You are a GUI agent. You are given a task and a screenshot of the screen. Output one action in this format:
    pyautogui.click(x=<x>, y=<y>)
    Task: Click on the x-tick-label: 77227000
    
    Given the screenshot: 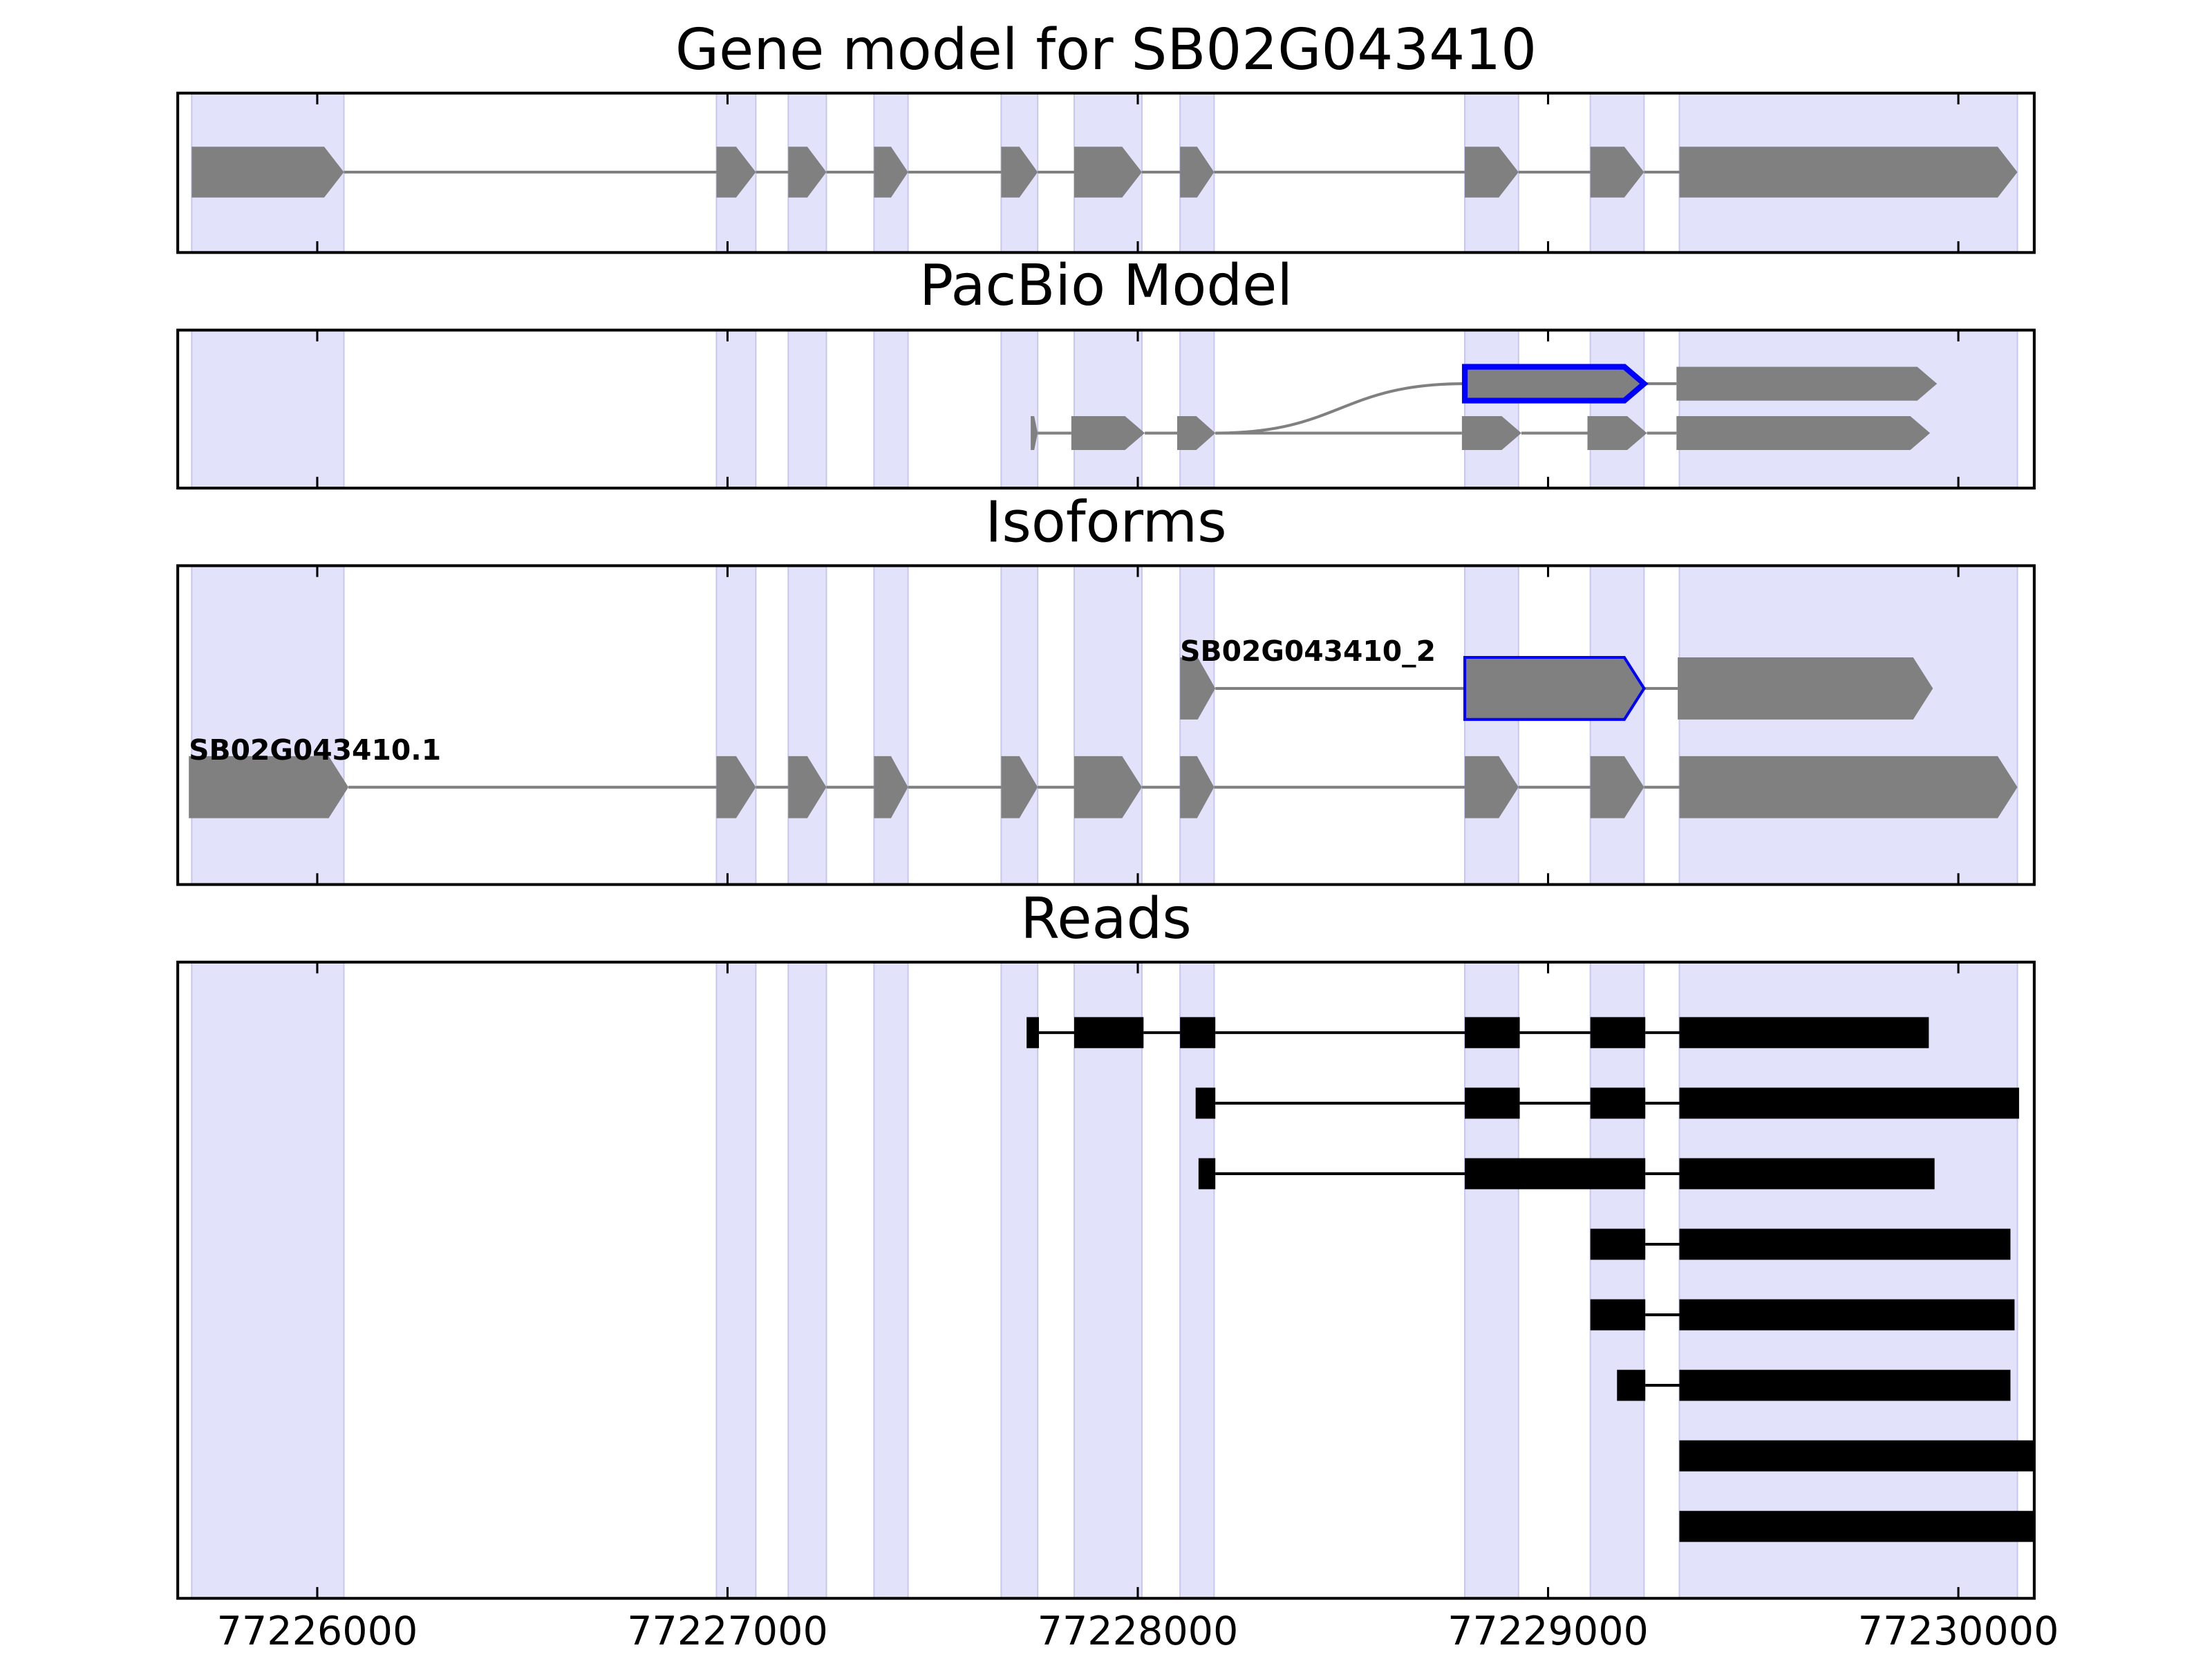 What is the action you would take?
    pyautogui.click(x=728, y=1632)
    